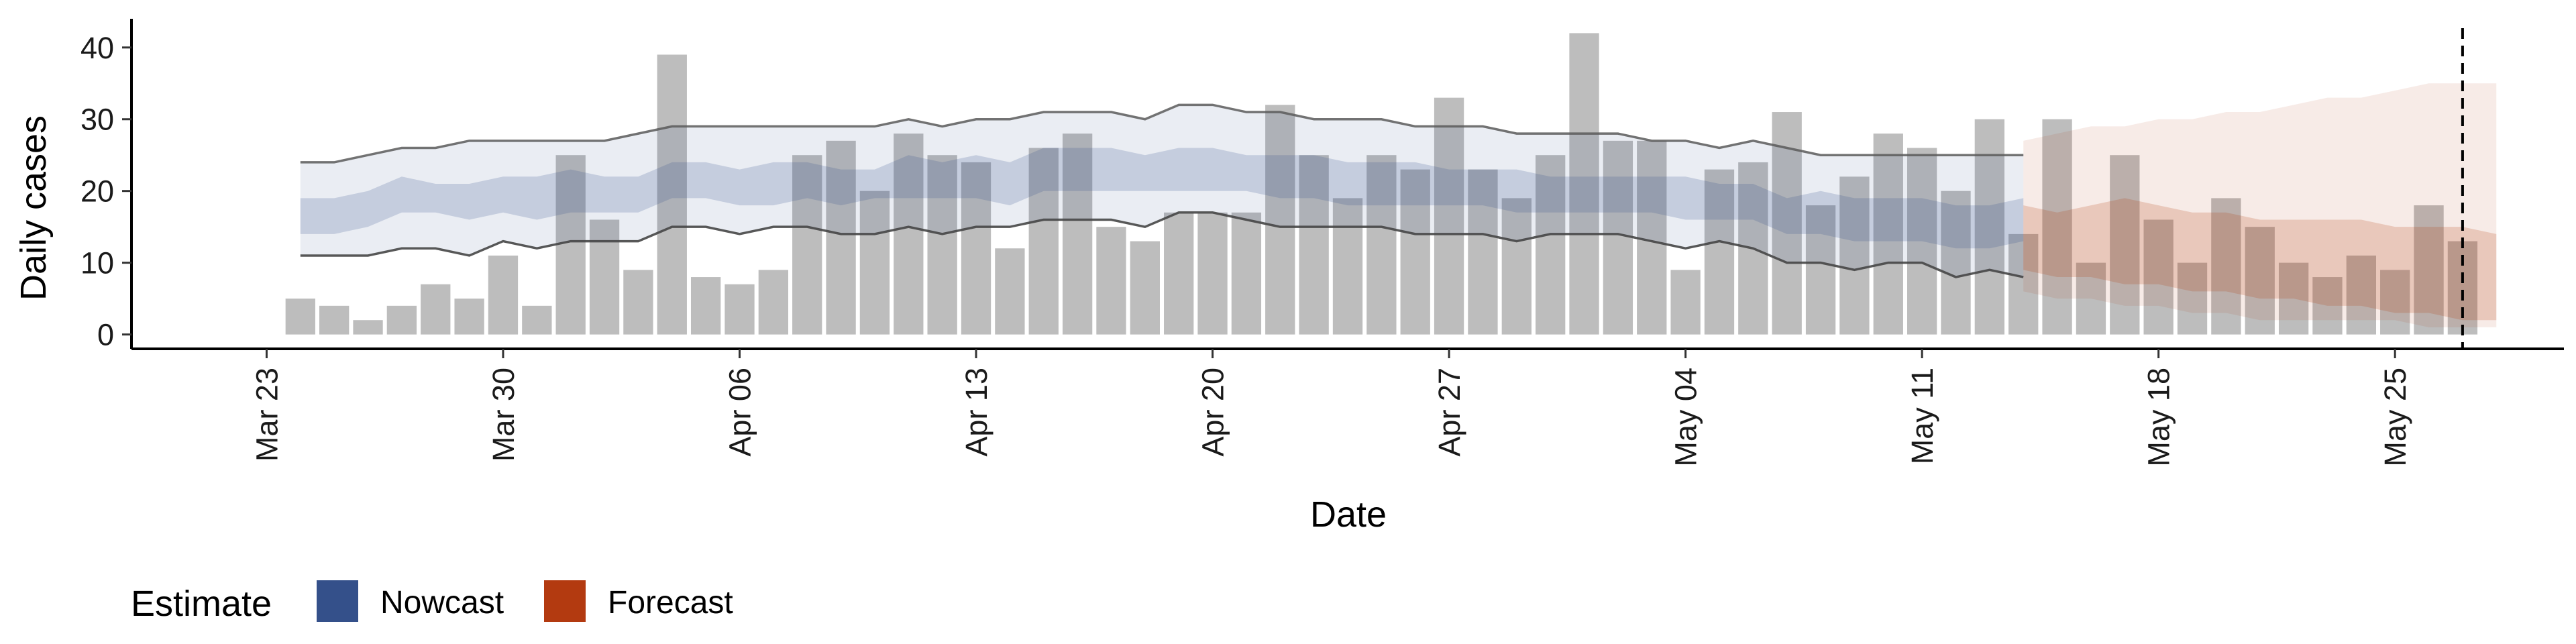 This screenshot has width=2576, height=644. I want to click on y-axis-title: Daily cases, so click(33, 208).